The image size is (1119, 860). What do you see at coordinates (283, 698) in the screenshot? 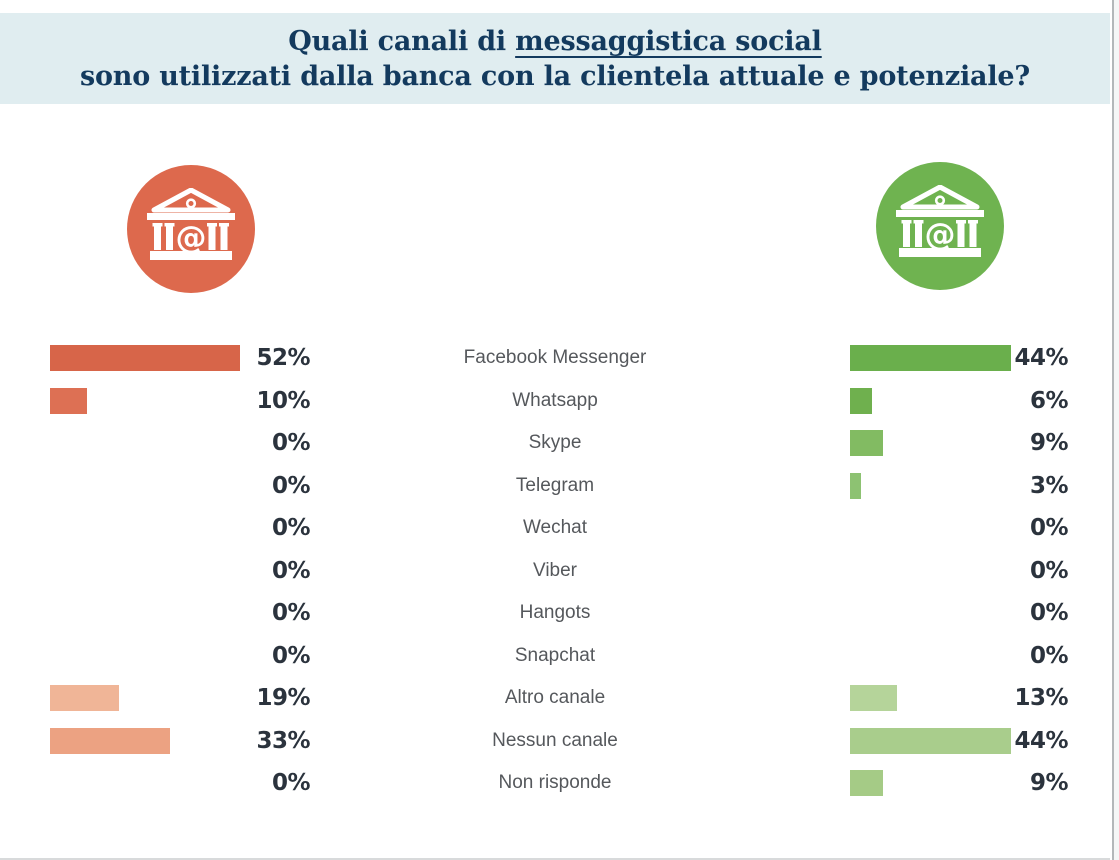
I see `left-percent-label: 19%` at bounding box center [283, 698].